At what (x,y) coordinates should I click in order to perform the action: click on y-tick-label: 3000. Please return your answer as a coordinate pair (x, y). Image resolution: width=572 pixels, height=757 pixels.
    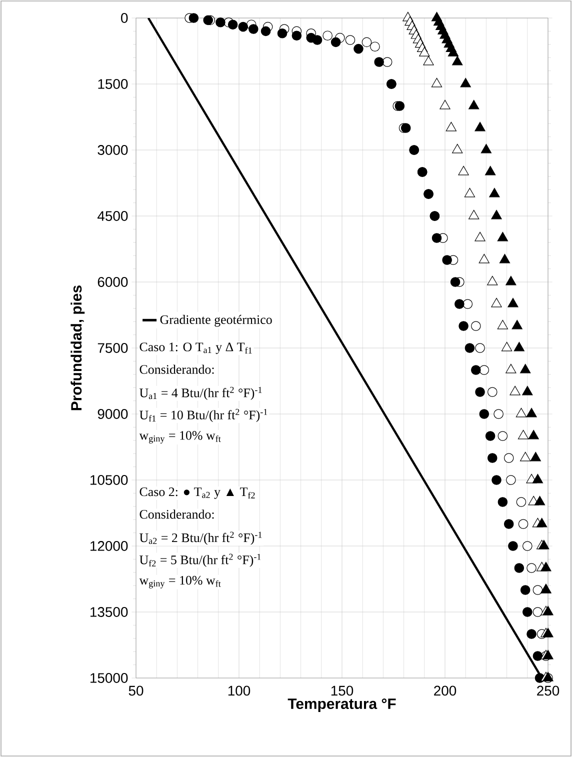
    Looking at the image, I should click on (113, 150).